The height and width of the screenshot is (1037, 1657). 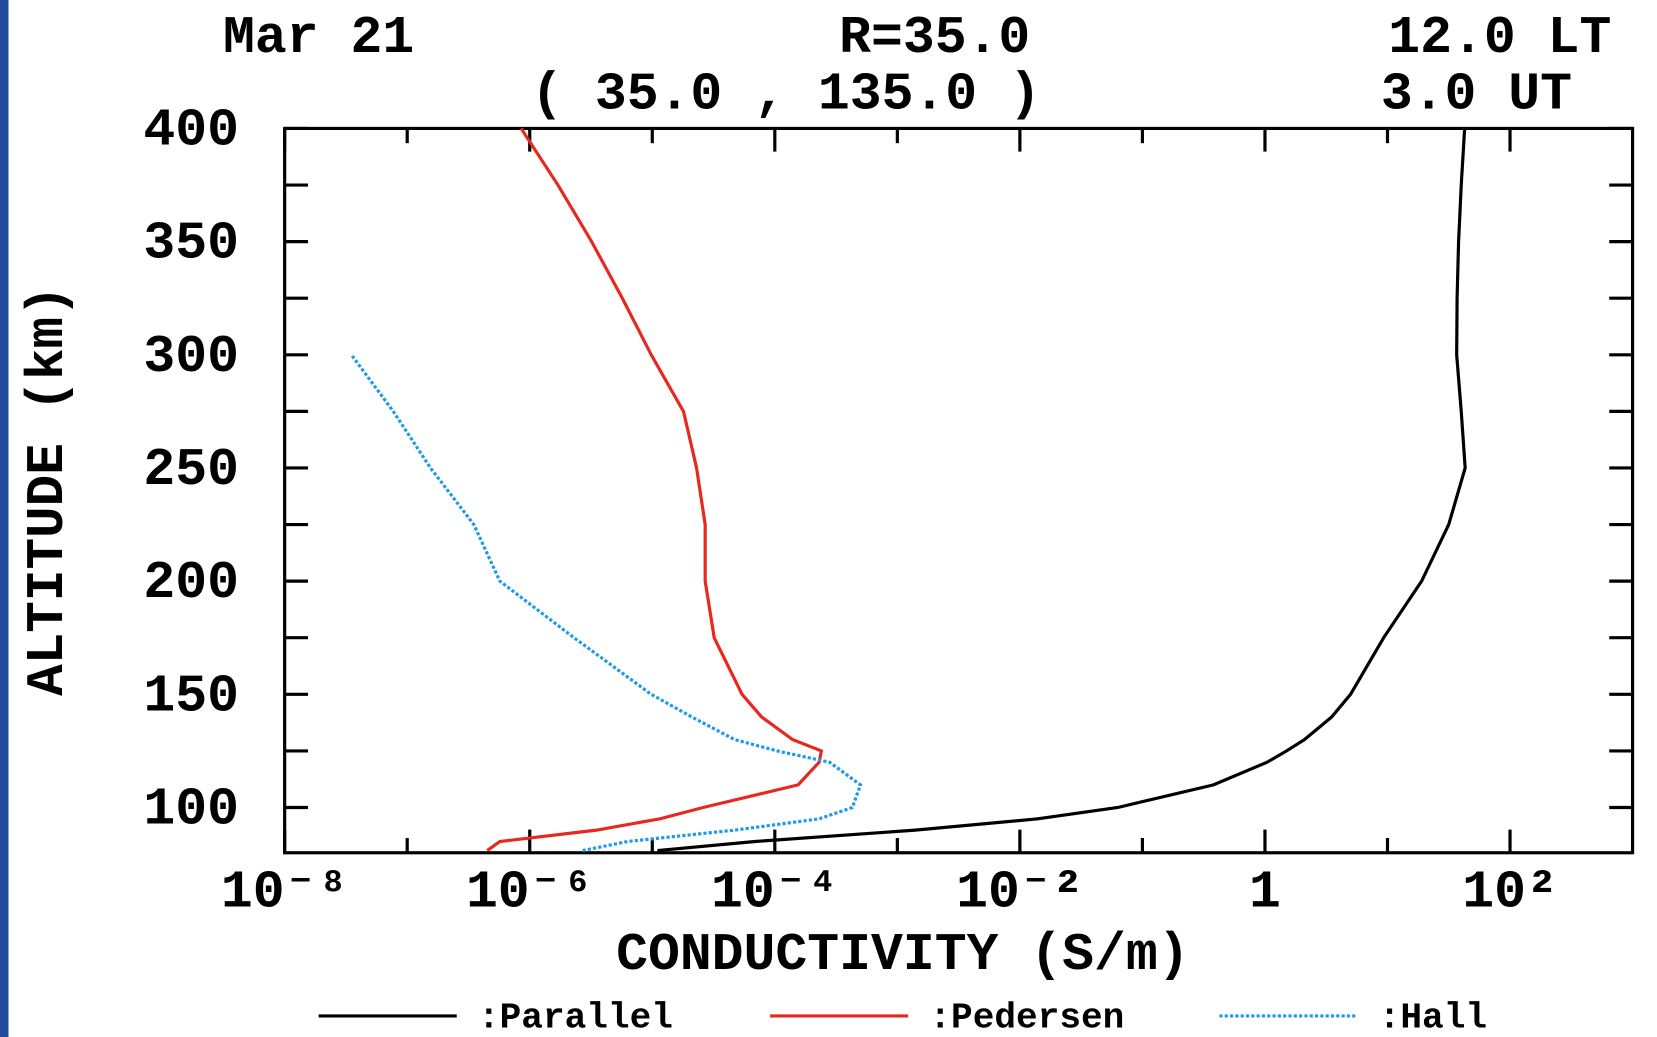 What do you see at coordinates (1476, 95) in the screenshot?
I see `universal-time: 3.0 UT` at bounding box center [1476, 95].